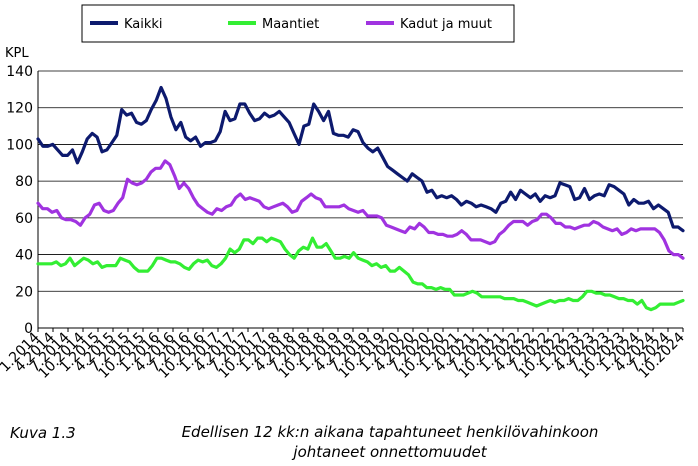 Image resolution: width=698 pixels, height=466 pixels. Describe the element at coordinates (19, 109) in the screenshot. I see `y-tick-label: 120` at that location.